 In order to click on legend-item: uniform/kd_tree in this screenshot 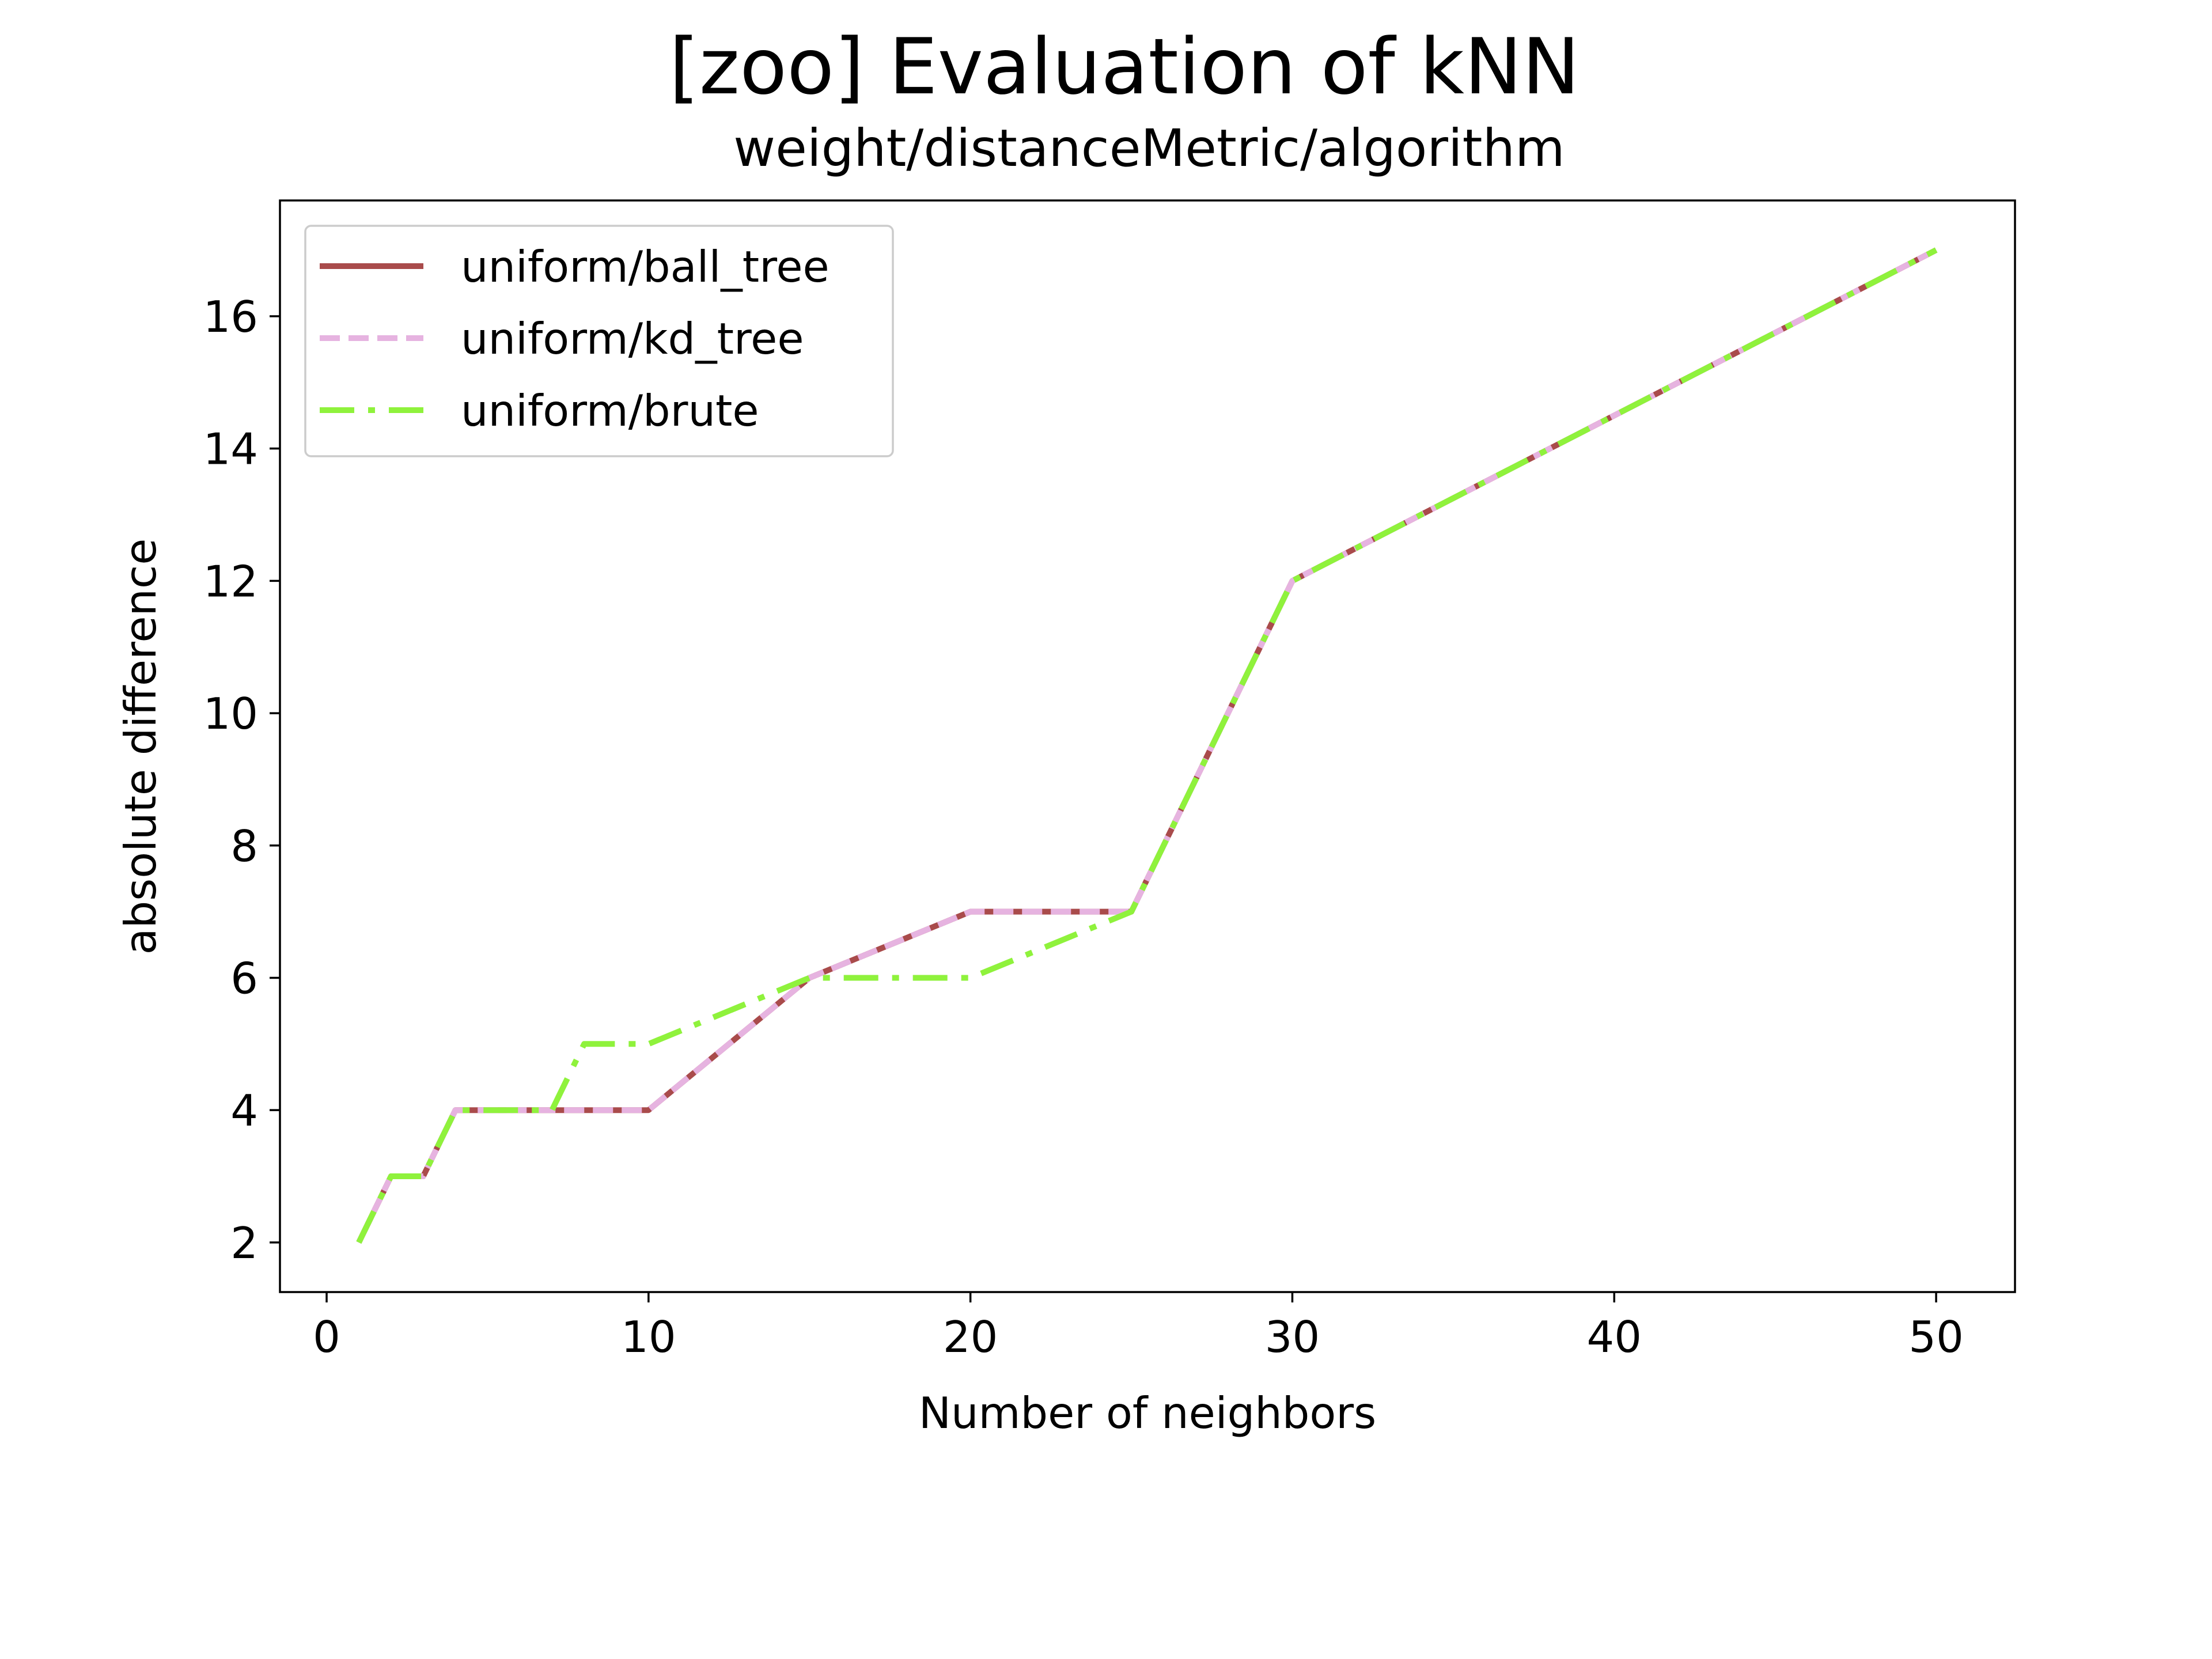, I will do `click(562, 338)`.